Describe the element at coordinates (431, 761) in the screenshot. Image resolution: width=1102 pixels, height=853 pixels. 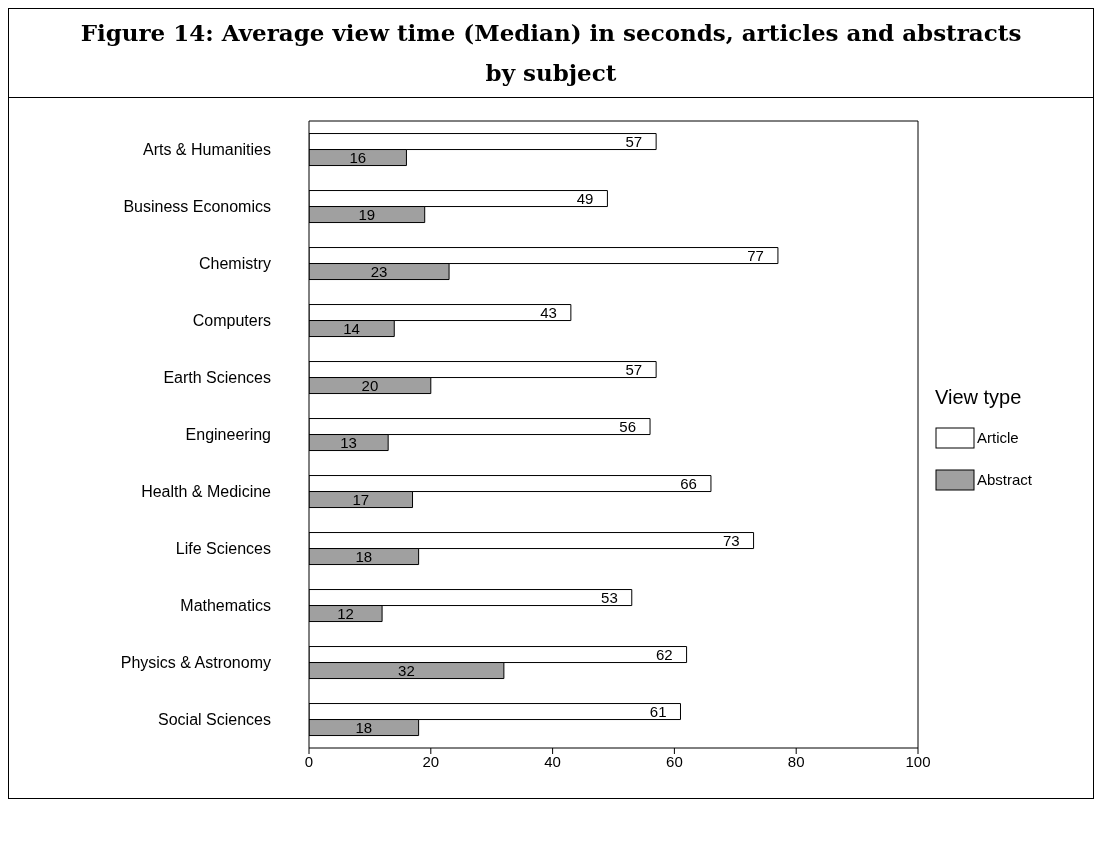
I see `x-tick-label: 20` at that location.